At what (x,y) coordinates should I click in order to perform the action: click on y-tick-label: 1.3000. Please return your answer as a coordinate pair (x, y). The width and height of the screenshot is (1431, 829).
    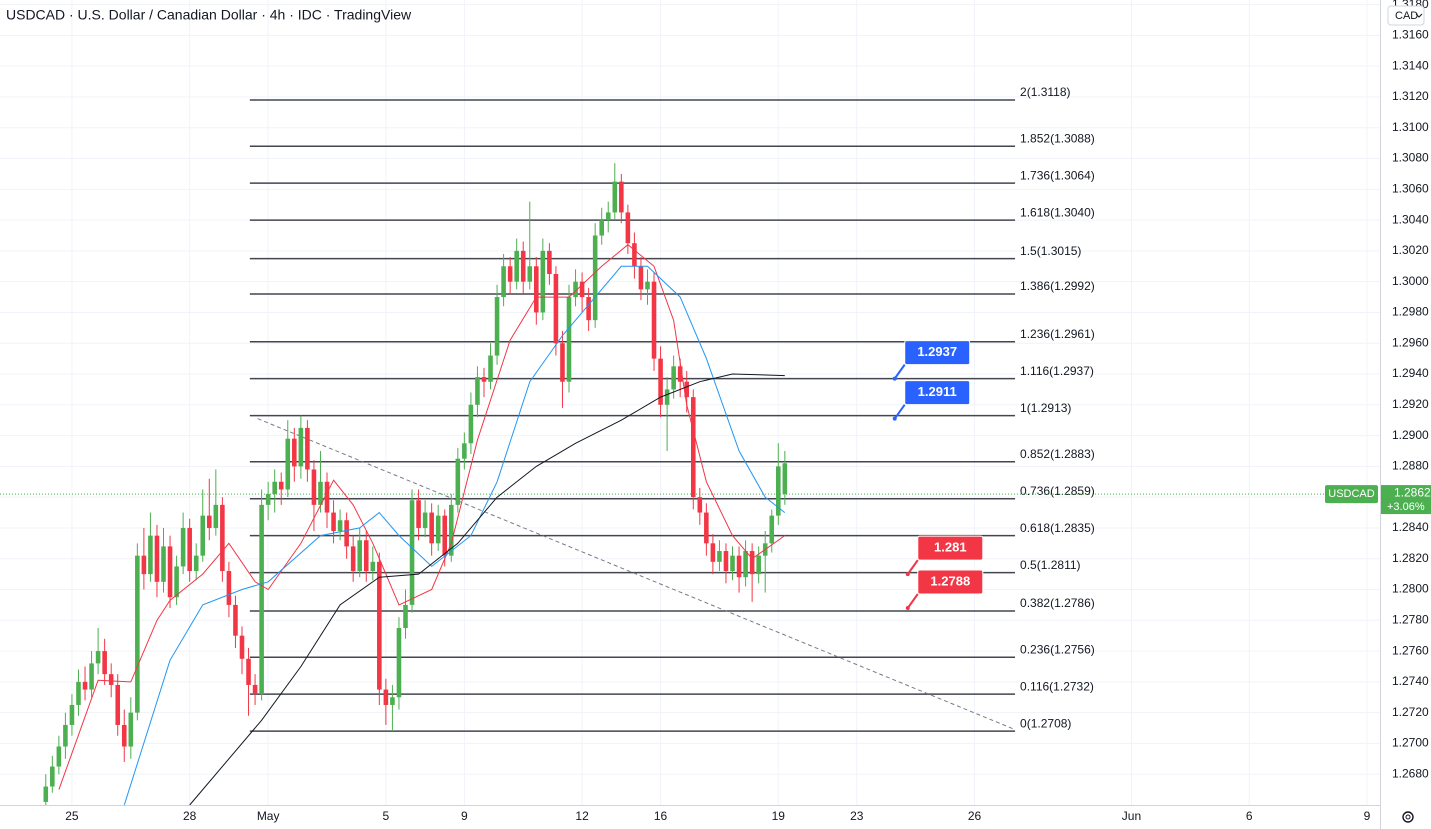
    Looking at the image, I should click on (1410, 281).